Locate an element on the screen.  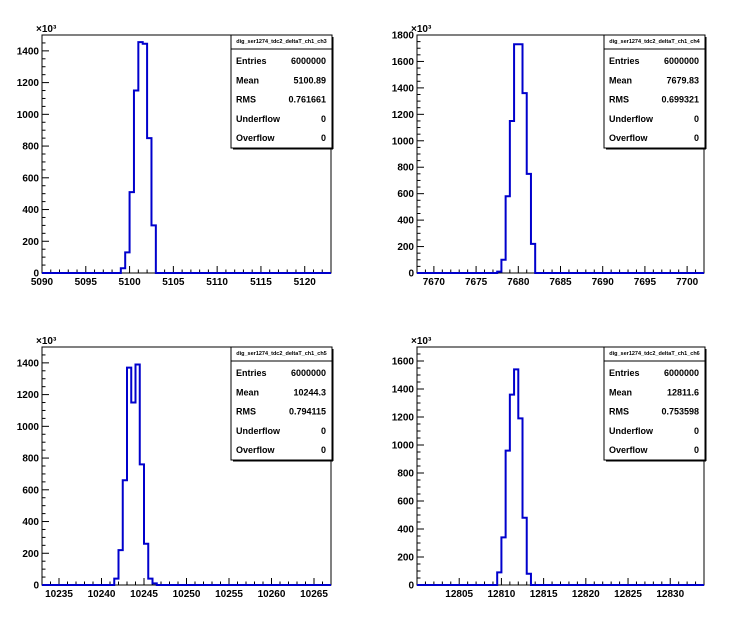
x-tick-label: 7670 is located at coordinates (434, 282).